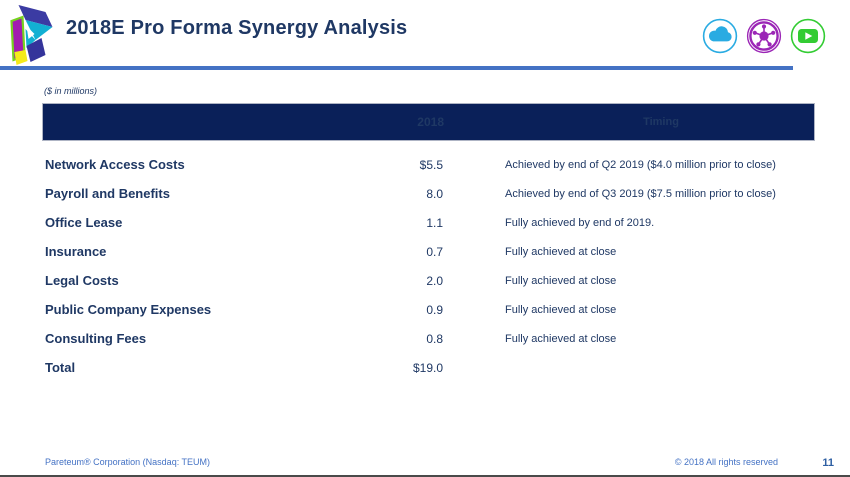  I want to click on row-label: Total, so click(60, 367).